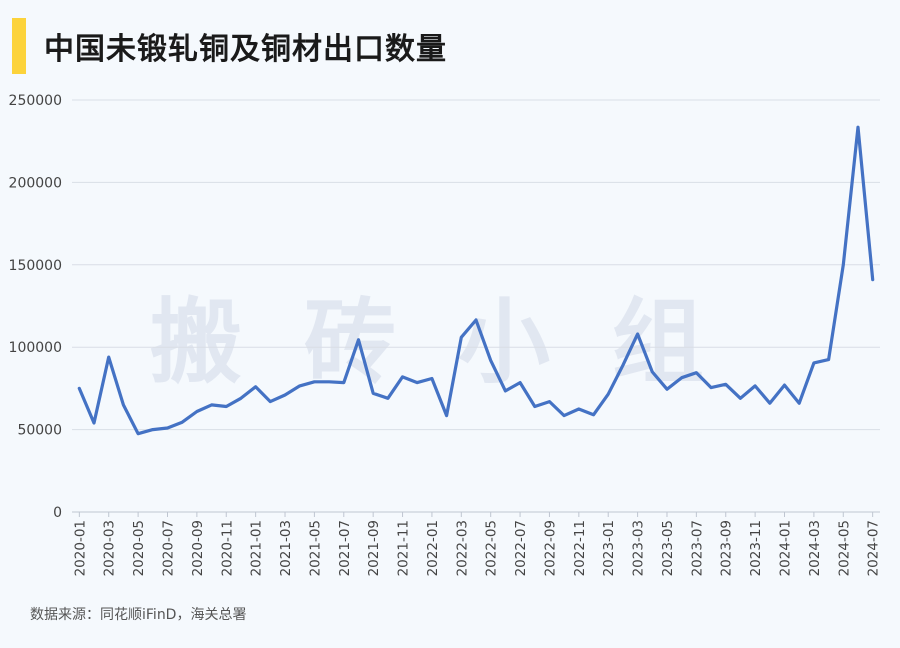 The height and width of the screenshot is (648, 900). I want to click on x-tick-label: 2020-03, so click(110, 548).